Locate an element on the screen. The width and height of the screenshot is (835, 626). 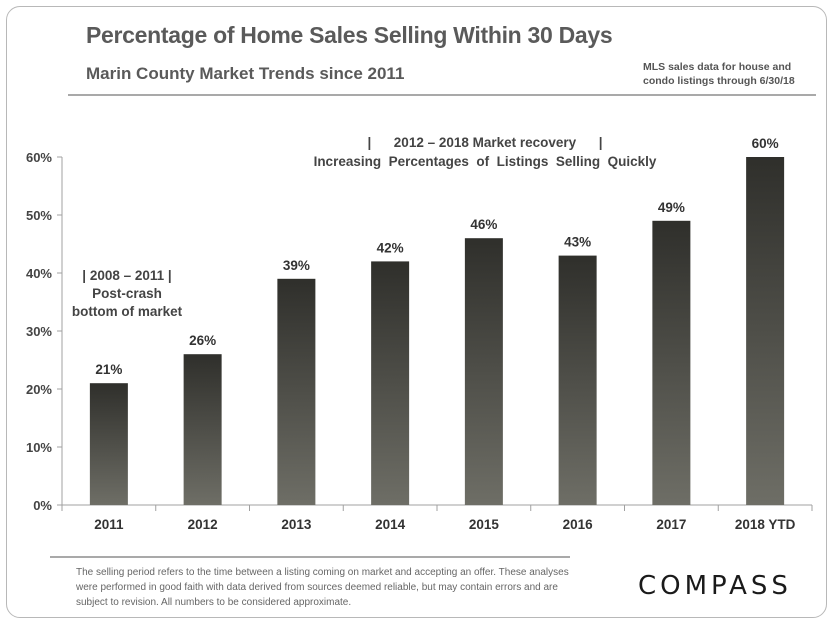
footer-divider is located at coordinates (310, 557).